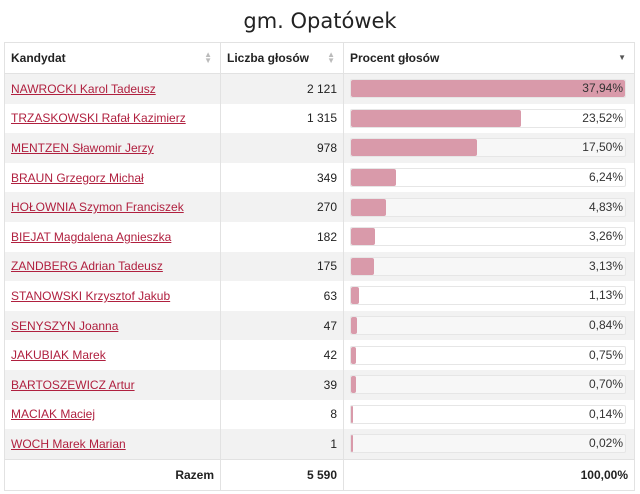 The height and width of the screenshot is (494, 640). I want to click on candidate-link: BIEJAT Magdalena Agnieszka, so click(91, 236).